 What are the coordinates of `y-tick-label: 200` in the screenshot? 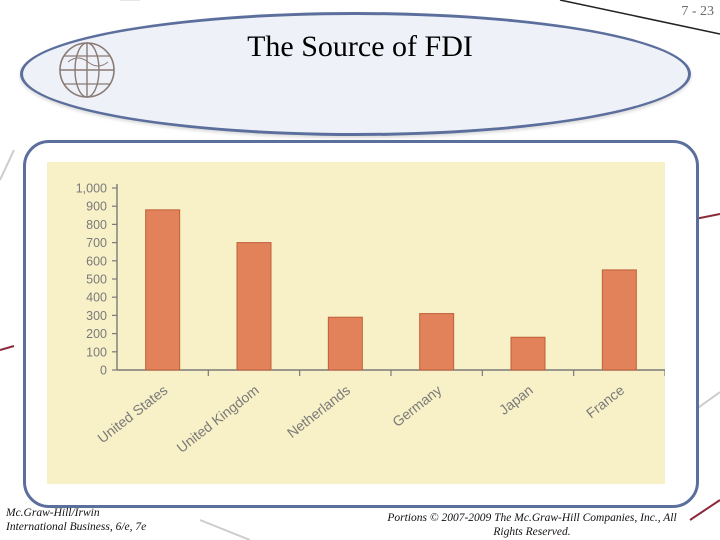 It's located at (96, 334).